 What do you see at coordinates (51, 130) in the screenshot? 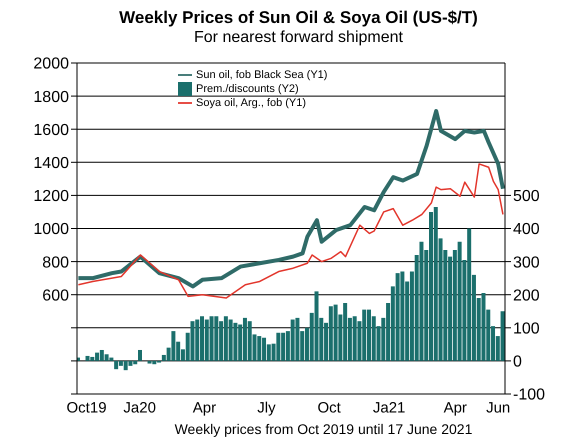
I see `y-tick-label: 1600` at bounding box center [51, 130].